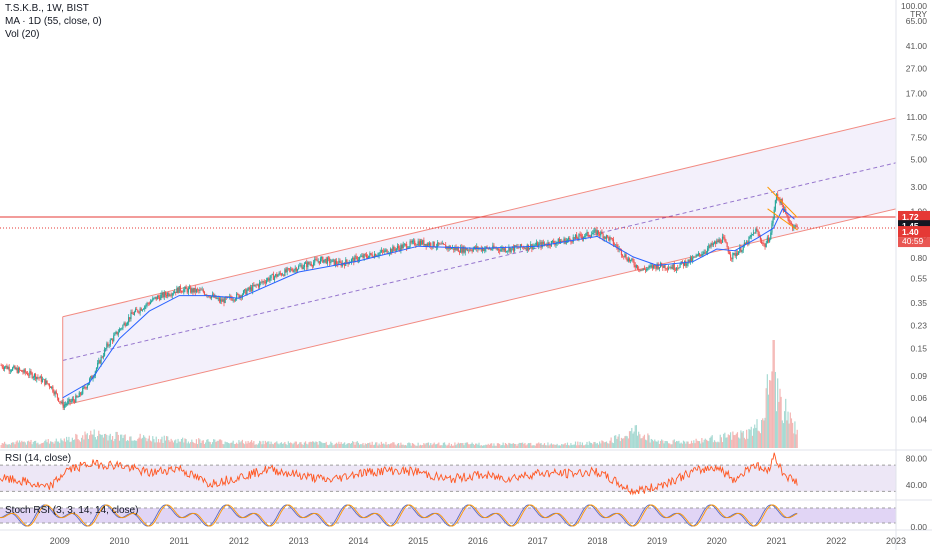  I want to click on stoch-rsi-pane, so click(448, 515).